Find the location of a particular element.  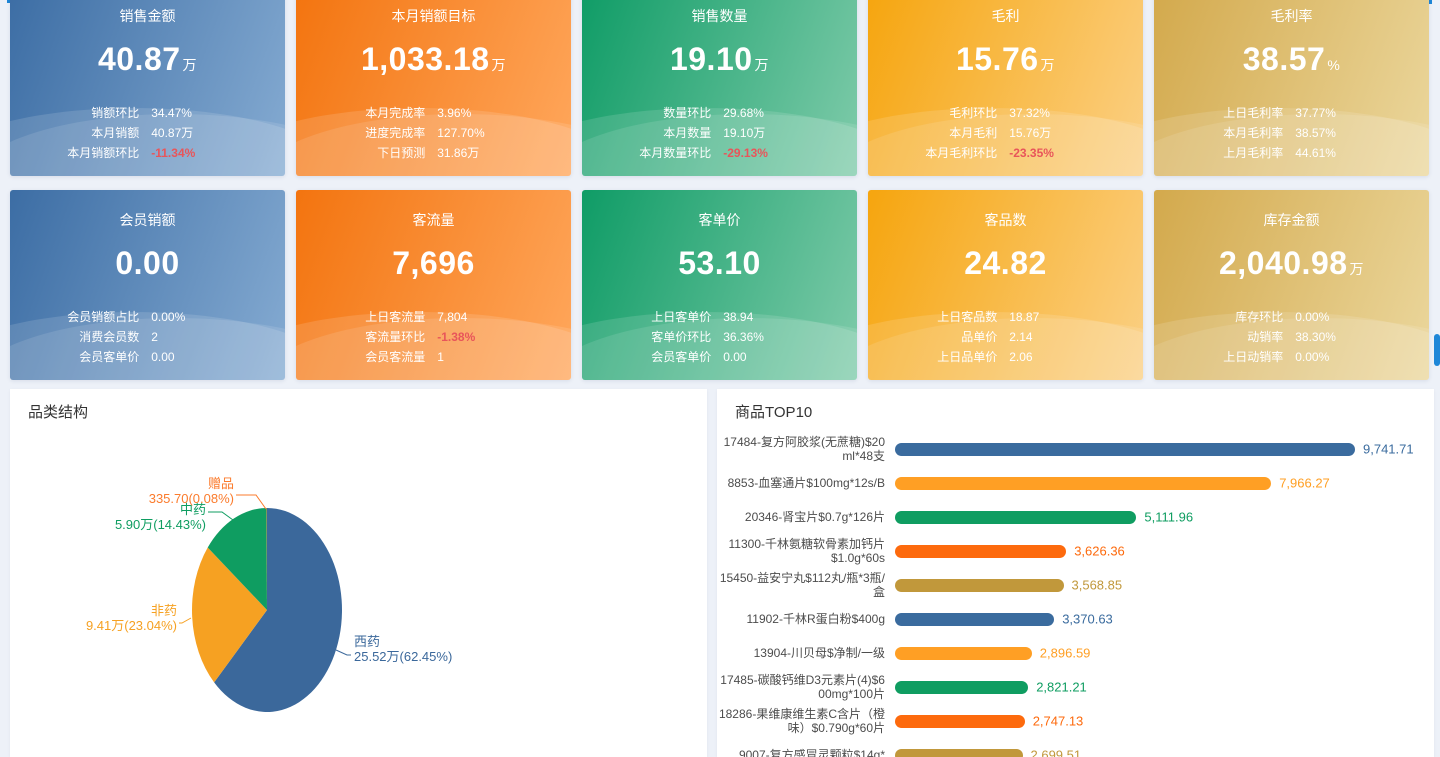

bar-value-label: 3,626.36 is located at coordinates (1099, 551).